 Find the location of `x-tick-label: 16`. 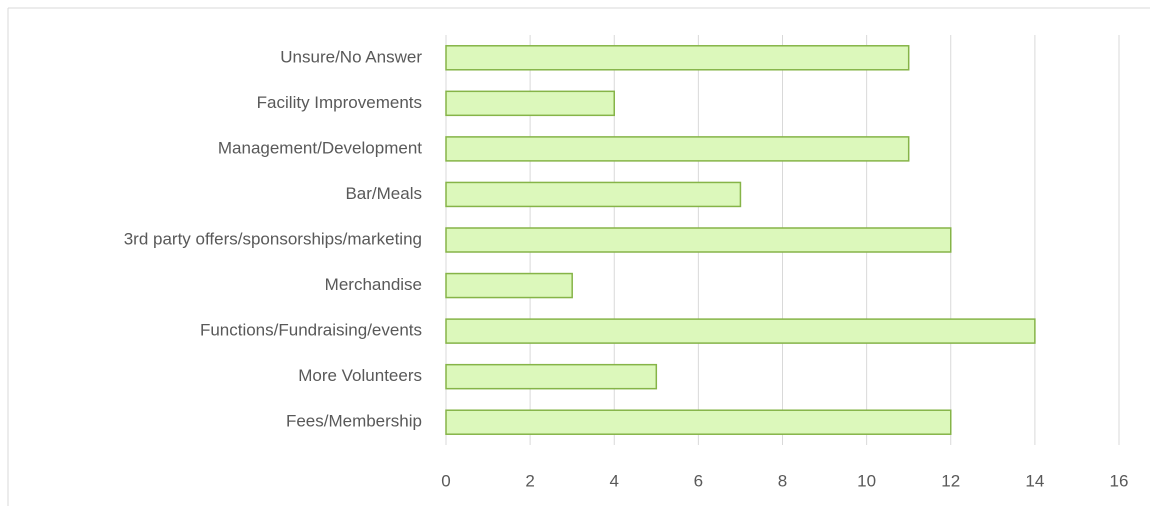

x-tick-label: 16 is located at coordinates (1119, 480).